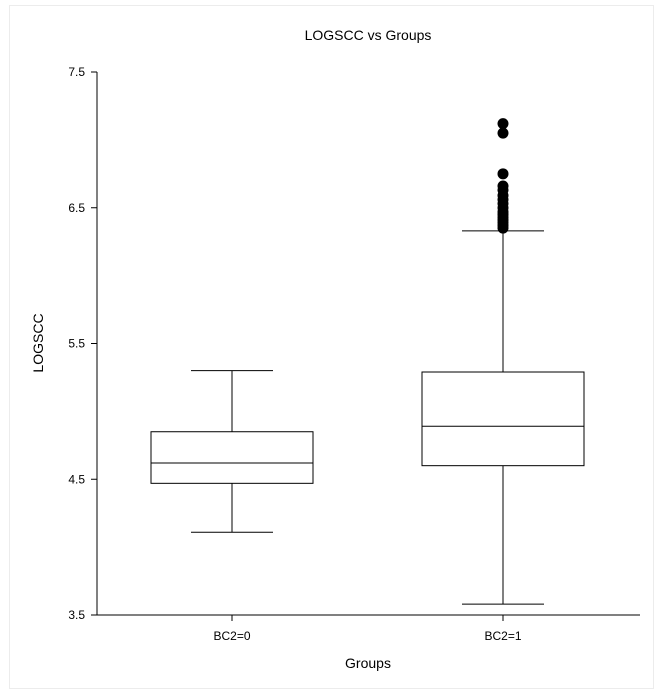  Describe the element at coordinates (38, 342) in the screenshot. I see `y-axis-label: LOGSCC` at that location.